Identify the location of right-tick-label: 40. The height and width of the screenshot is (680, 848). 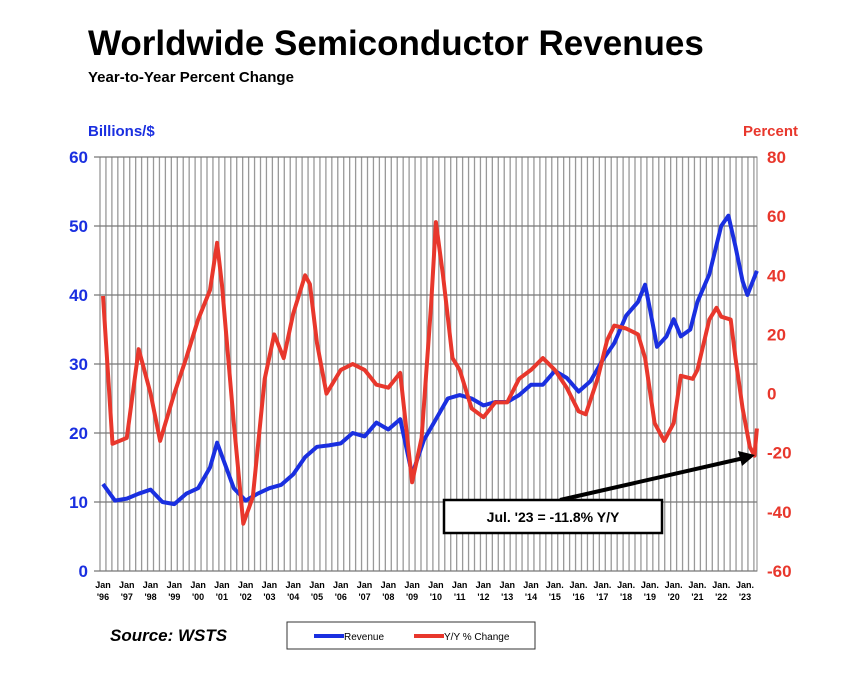
(776, 275).